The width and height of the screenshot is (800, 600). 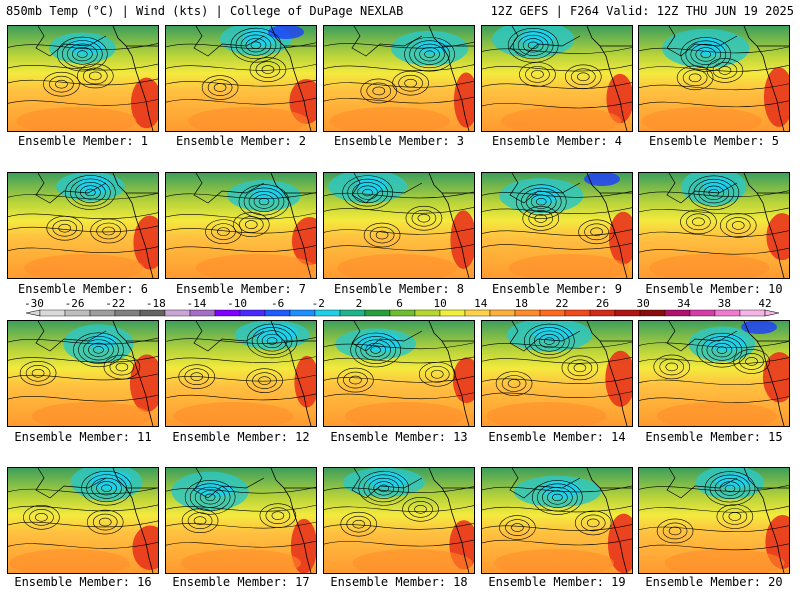 I want to click on colorbar-tick-label: -14, so click(x=197, y=303).